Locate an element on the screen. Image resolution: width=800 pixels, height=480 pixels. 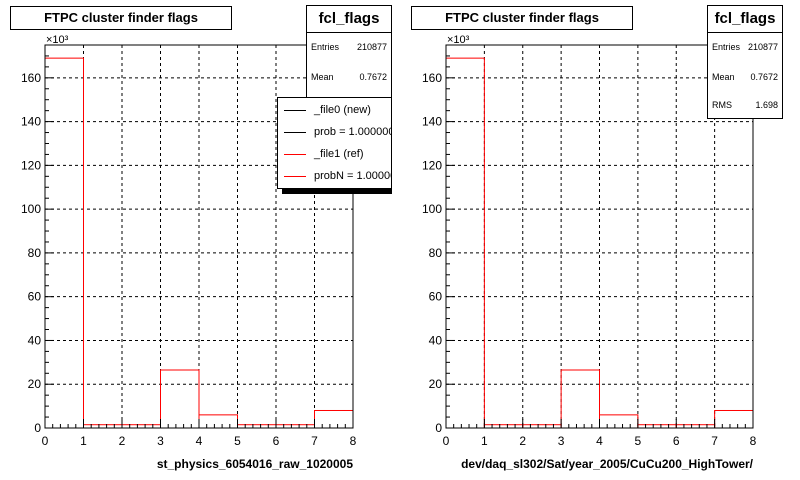
left-ytick-label-8: 160 is located at coordinates (31, 78).